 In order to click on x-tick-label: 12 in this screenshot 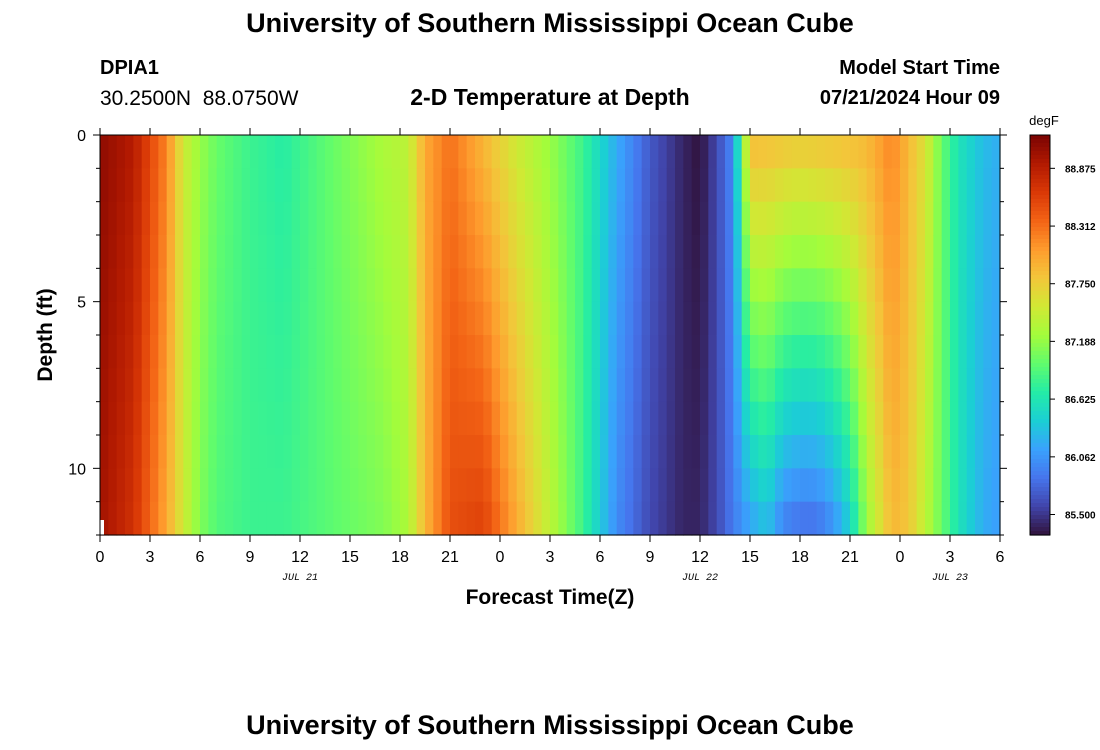, I will do `click(300, 557)`.